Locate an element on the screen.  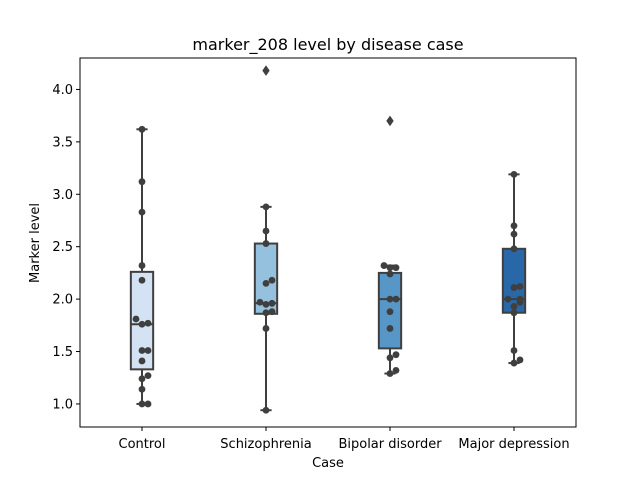
y-tick-label: 1.5 is located at coordinates (62, 352).